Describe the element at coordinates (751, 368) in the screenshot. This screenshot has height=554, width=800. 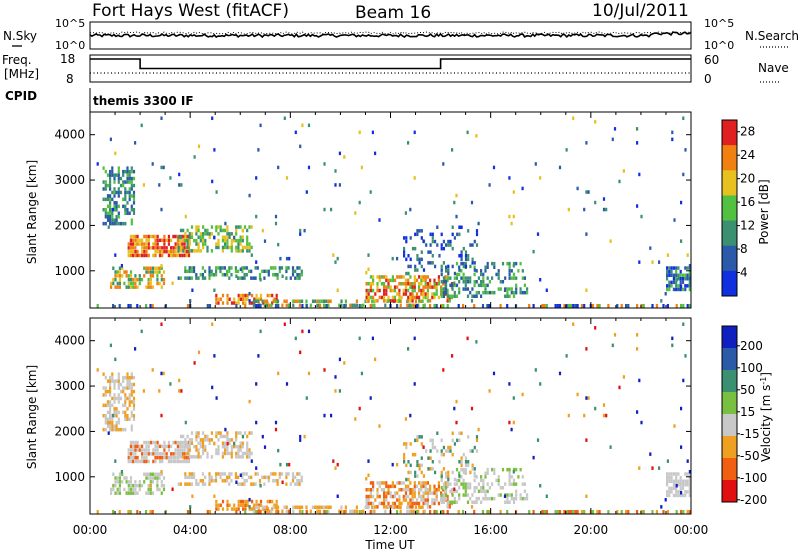
I see `velocity-colorbar-tick-label: 100` at that location.